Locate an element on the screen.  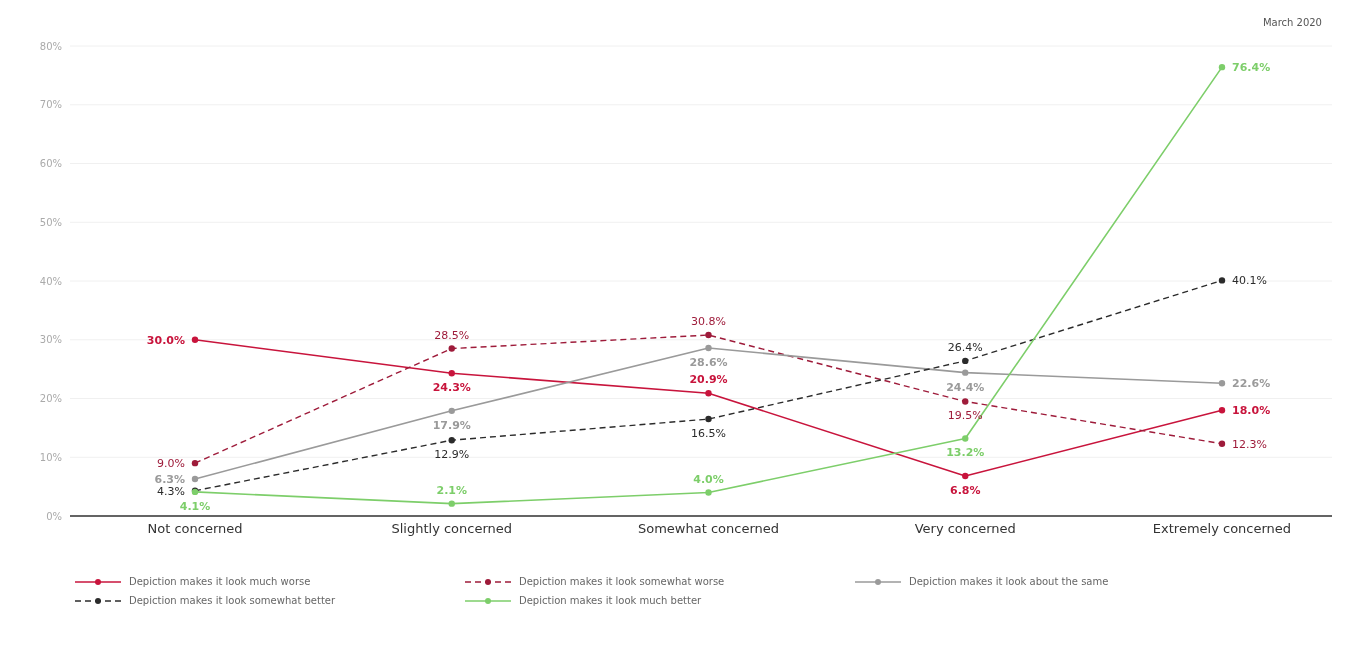
x-tick-label: Not concerned is located at coordinates (195, 529).